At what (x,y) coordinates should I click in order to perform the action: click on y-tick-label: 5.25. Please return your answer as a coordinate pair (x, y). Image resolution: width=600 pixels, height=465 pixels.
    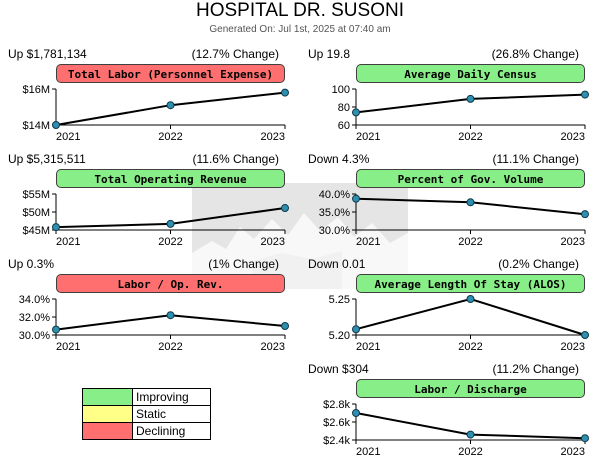
    Looking at the image, I should click on (339, 300).